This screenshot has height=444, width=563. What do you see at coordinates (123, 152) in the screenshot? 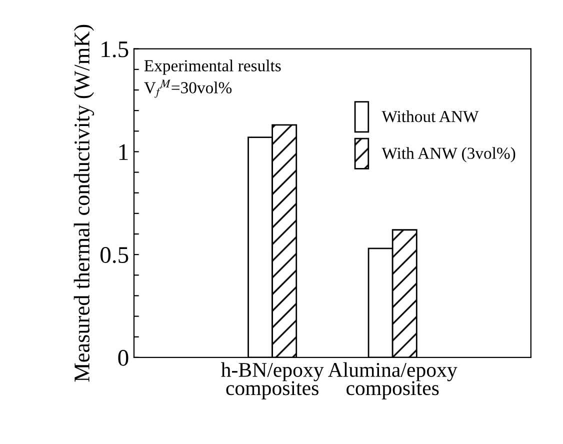
I see `y-tick-label: 1` at bounding box center [123, 152].